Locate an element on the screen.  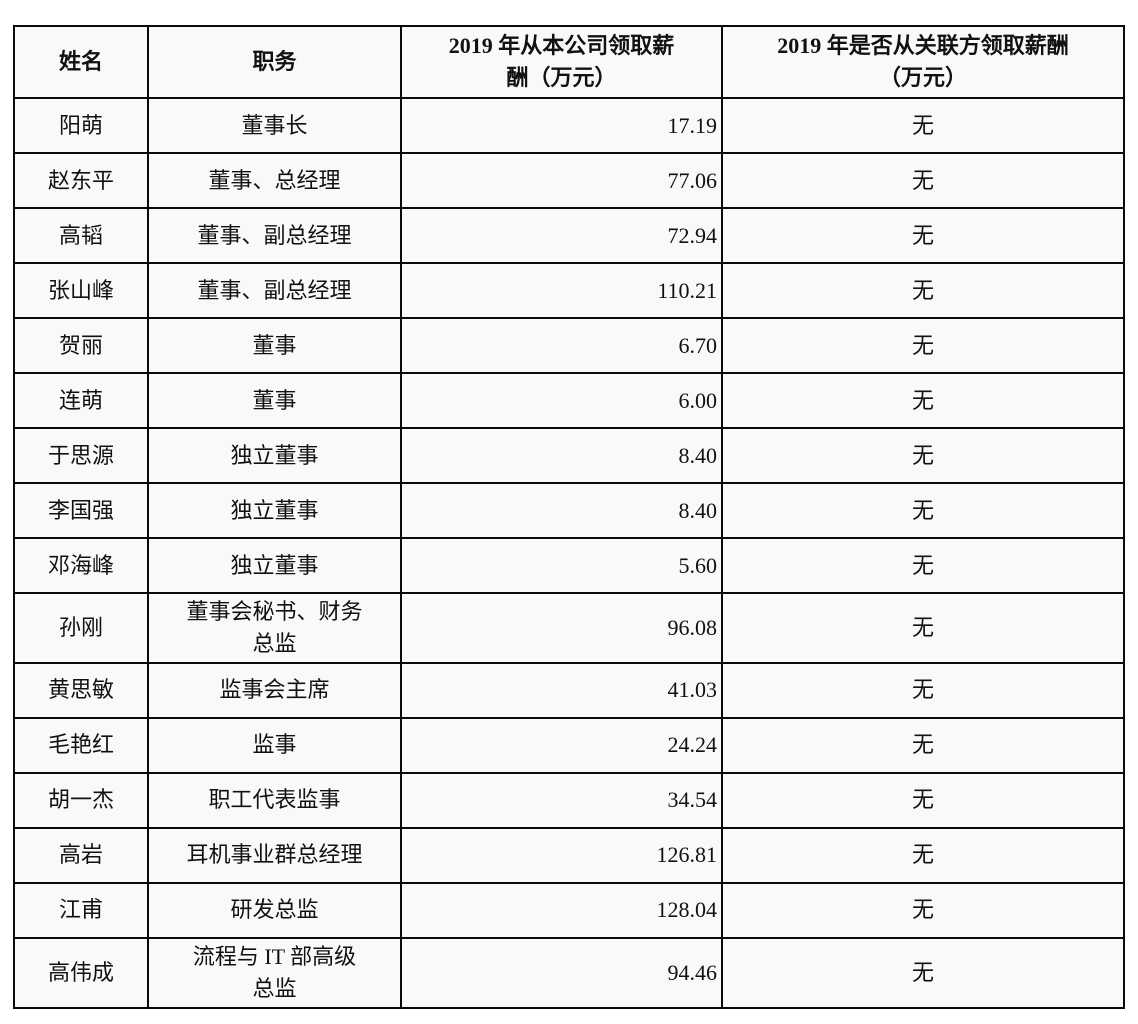
header-related-salary: 2019 年是否从关联方领取薪酬 （万元） is located at coordinates (923, 62).